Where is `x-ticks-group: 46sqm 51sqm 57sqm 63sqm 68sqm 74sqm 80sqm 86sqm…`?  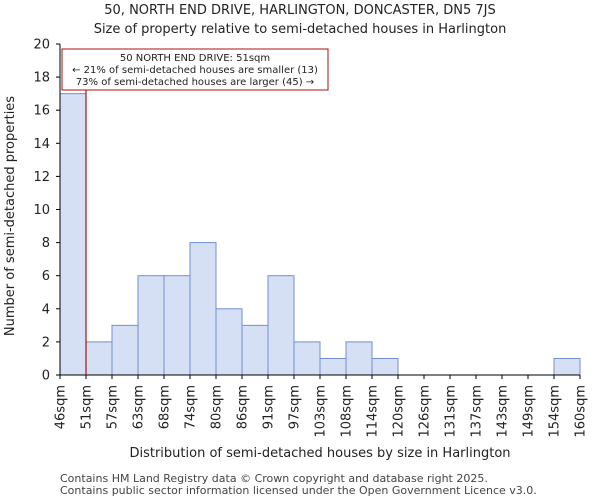
x-ticks-group: 46sqm 51sqm 57sqm 63sqm 68sqm 74sqm 80sqm 86sqm… is located at coordinates (321, 406).